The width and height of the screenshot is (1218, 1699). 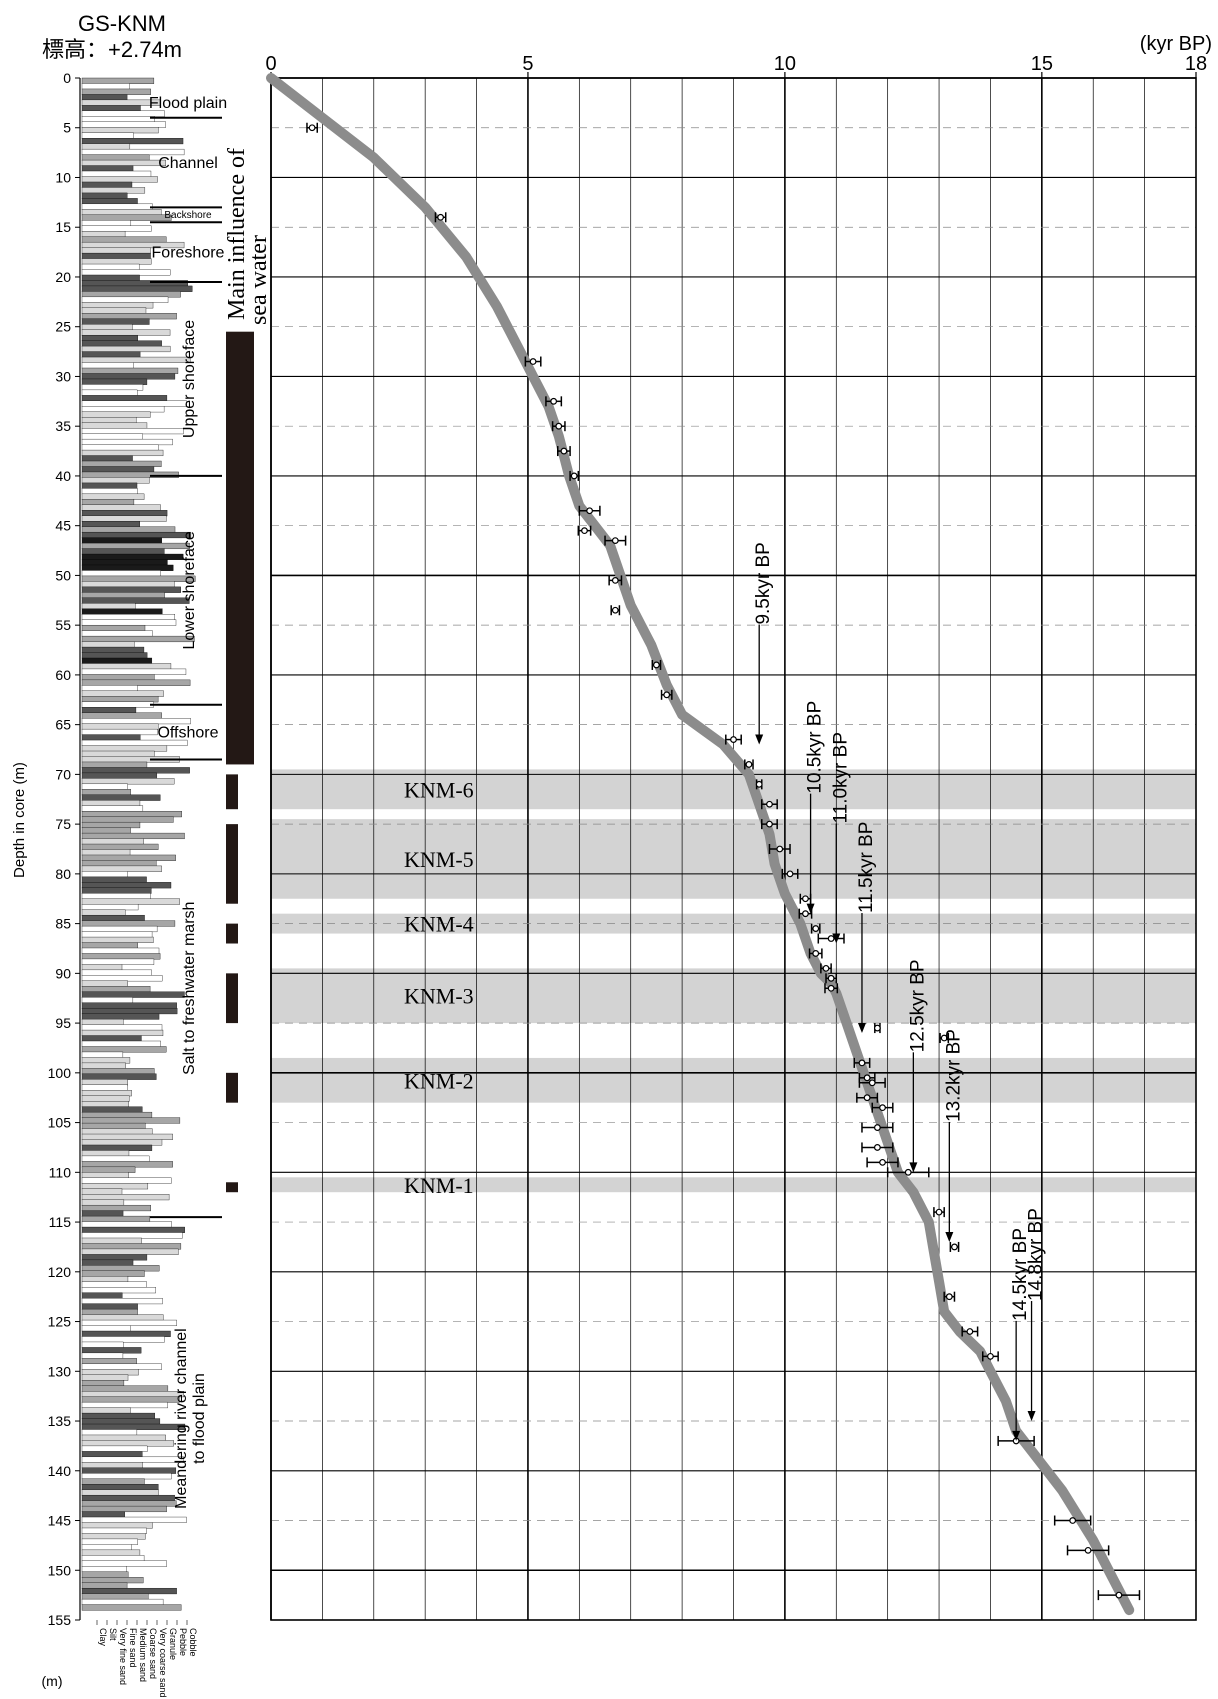 I want to click on core-name: GS-KNM, so click(x=122, y=23).